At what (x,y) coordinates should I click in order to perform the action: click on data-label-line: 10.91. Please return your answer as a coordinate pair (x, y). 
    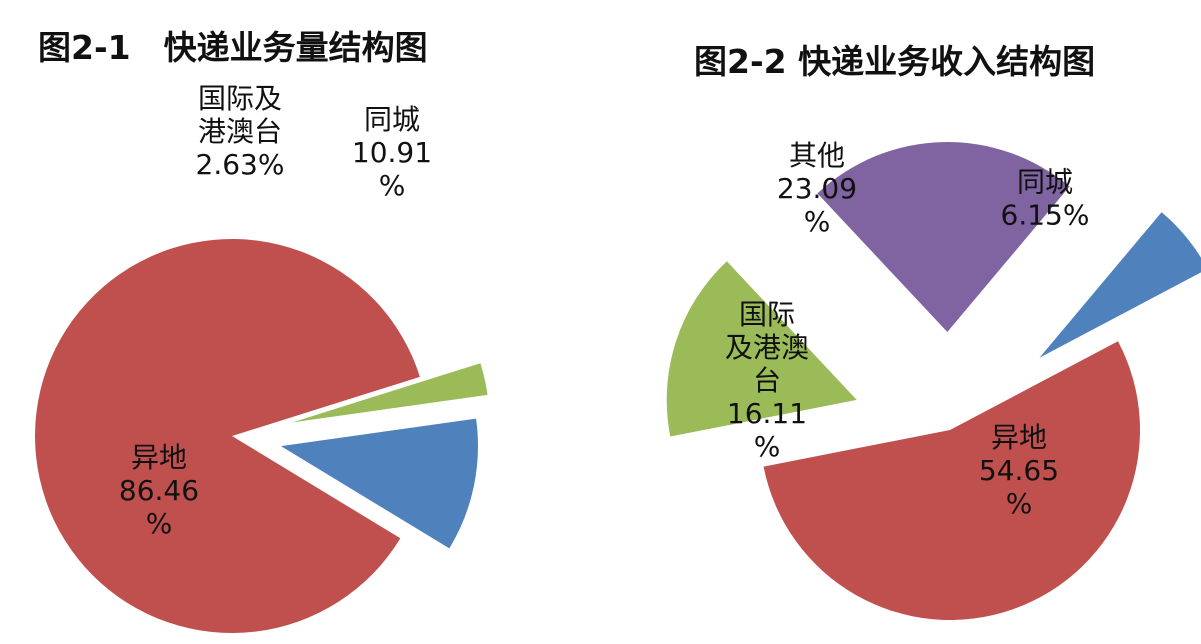
    Looking at the image, I should click on (392, 152).